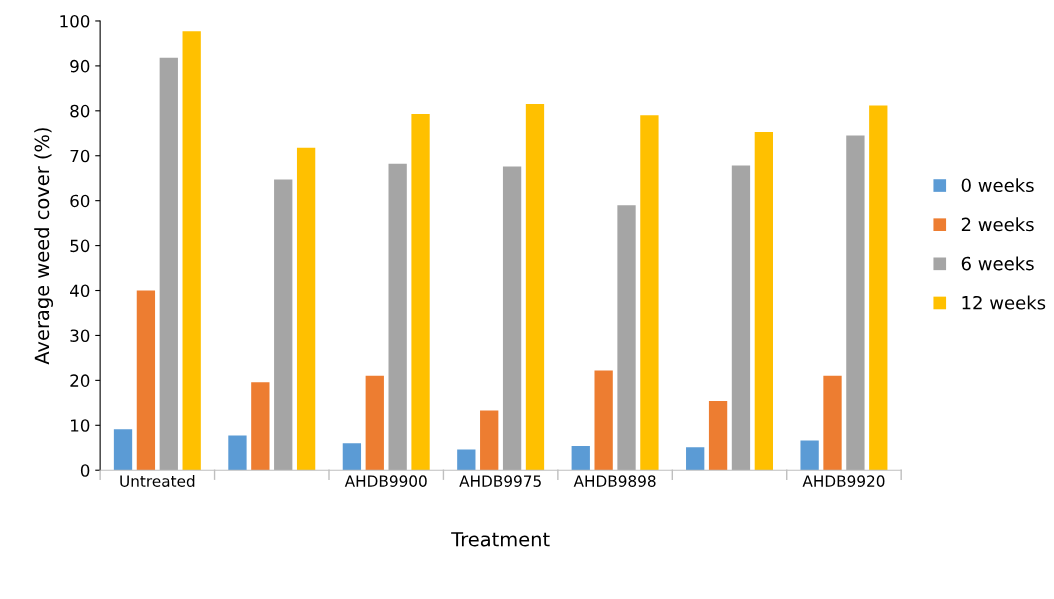  Describe the element at coordinates (75, 21) in the screenshot. I see `y-tick-label: 100` at that location.